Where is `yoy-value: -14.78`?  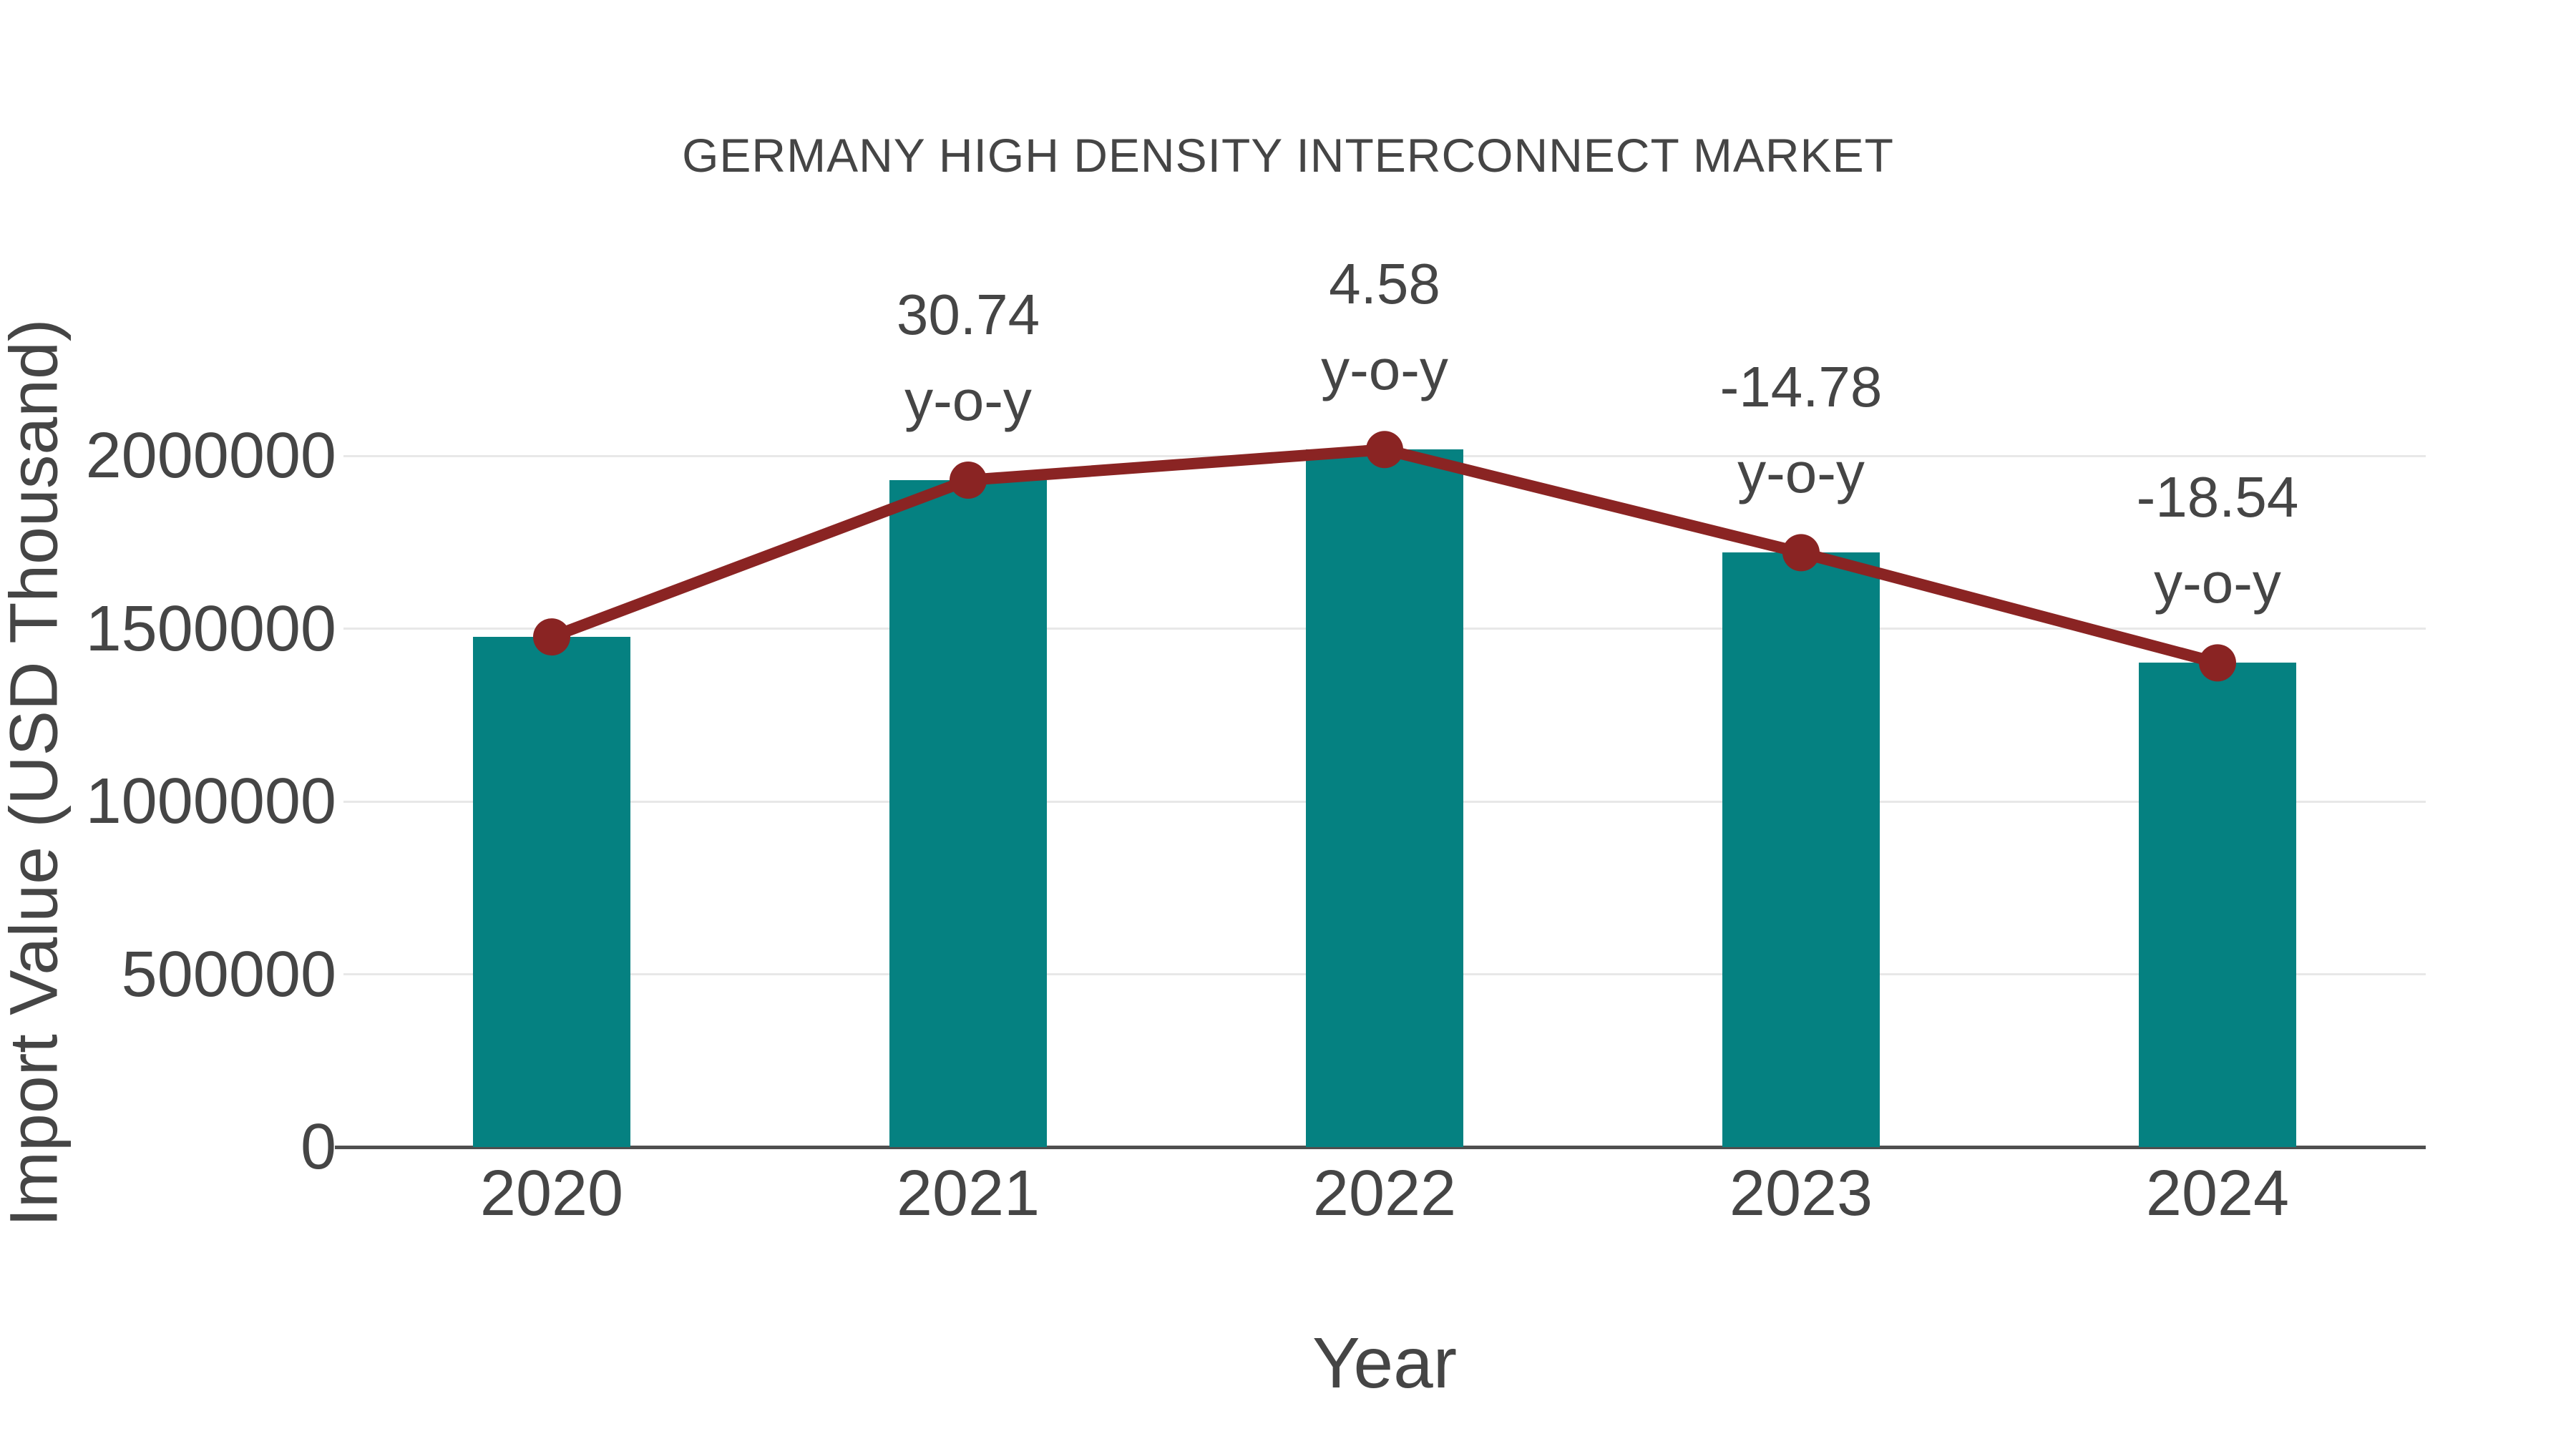
yoy-value: -14.78 is located at coordinates (1801, 387).